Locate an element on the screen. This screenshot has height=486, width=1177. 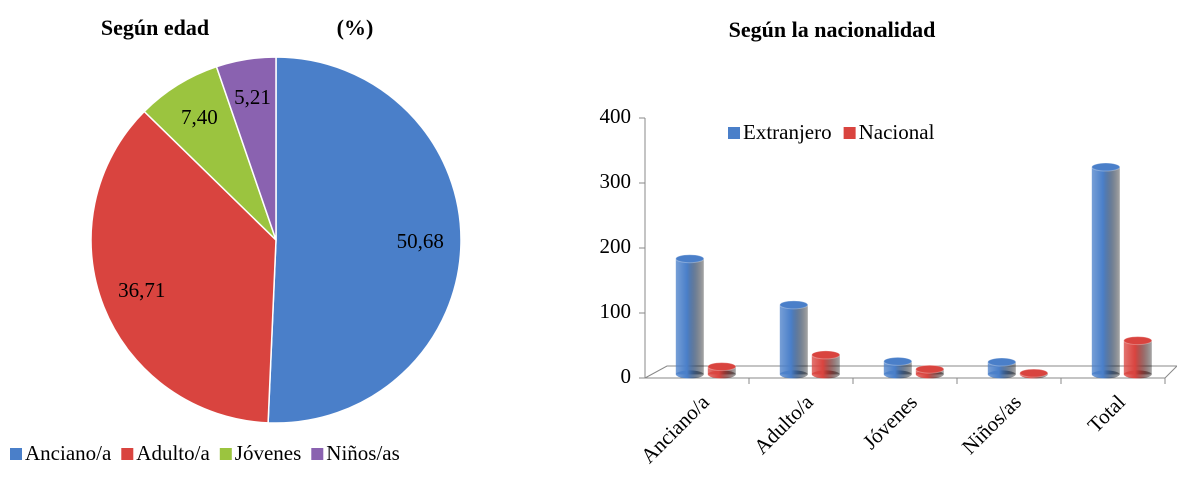
legend-label: Jóvenes is located at coordinates (268, 453).